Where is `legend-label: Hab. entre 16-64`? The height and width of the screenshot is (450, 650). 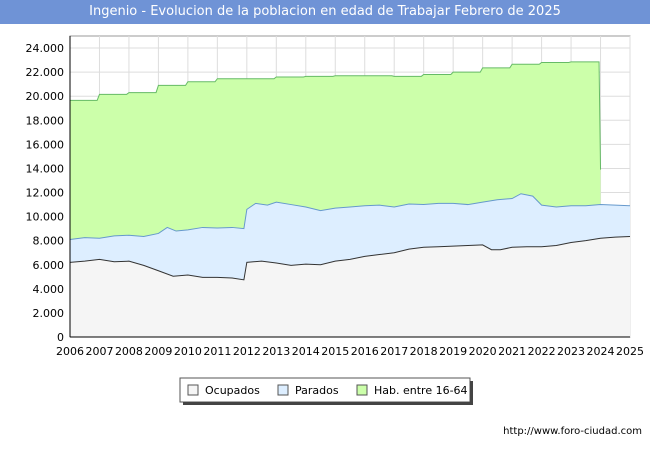
legend-label: Hab. entre 16-64 is located at coordinates (421, 390).